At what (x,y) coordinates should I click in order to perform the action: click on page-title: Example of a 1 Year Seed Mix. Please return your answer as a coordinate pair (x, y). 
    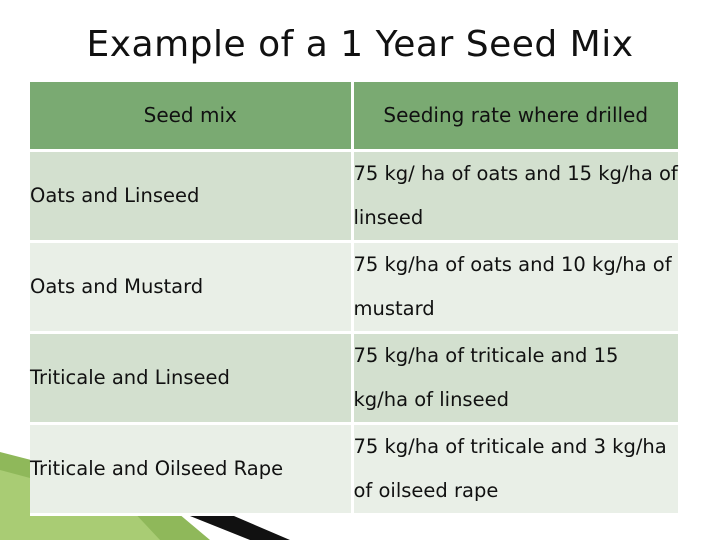
    Looking at the image, I should click on (360, 44).